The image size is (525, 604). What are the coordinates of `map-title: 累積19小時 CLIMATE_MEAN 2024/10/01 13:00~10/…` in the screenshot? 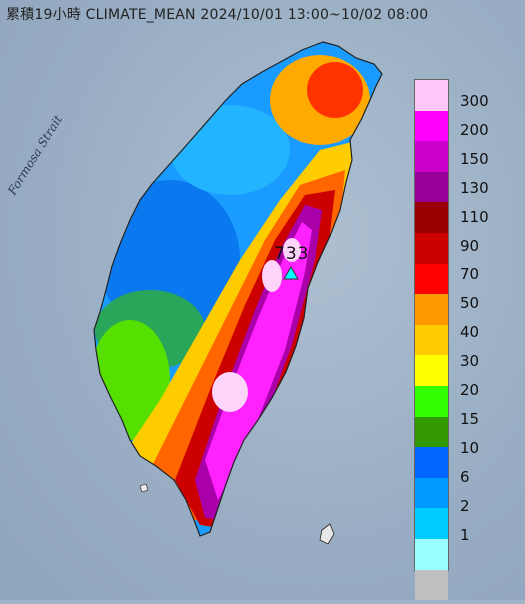 It's located at (217, 15).